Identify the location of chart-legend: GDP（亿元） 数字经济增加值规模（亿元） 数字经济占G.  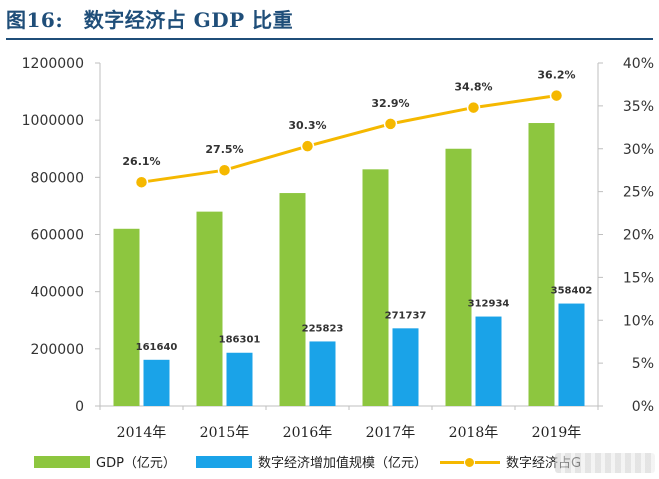
(300, 460).